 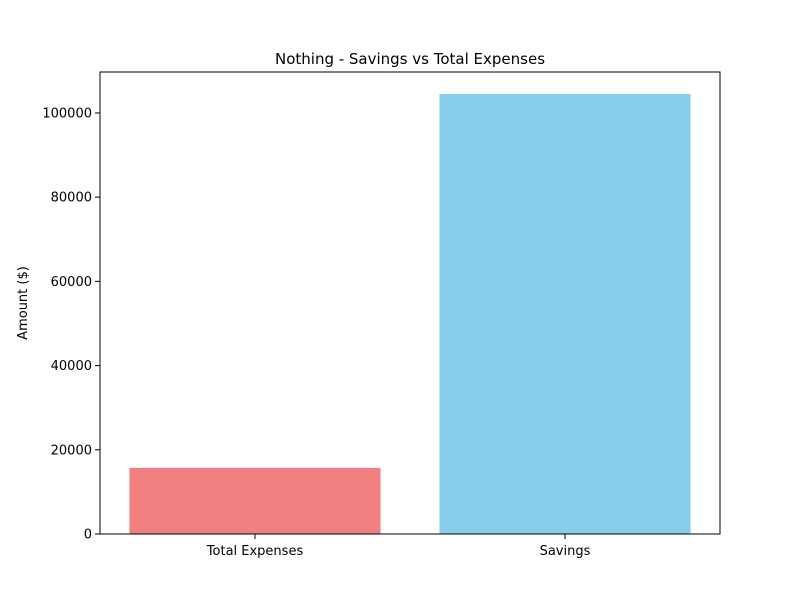 What do you see at coordinates (255, 551) in the screenshot?
I see `x-tick-label: Total Expenses` at bounding box center [255, 551].